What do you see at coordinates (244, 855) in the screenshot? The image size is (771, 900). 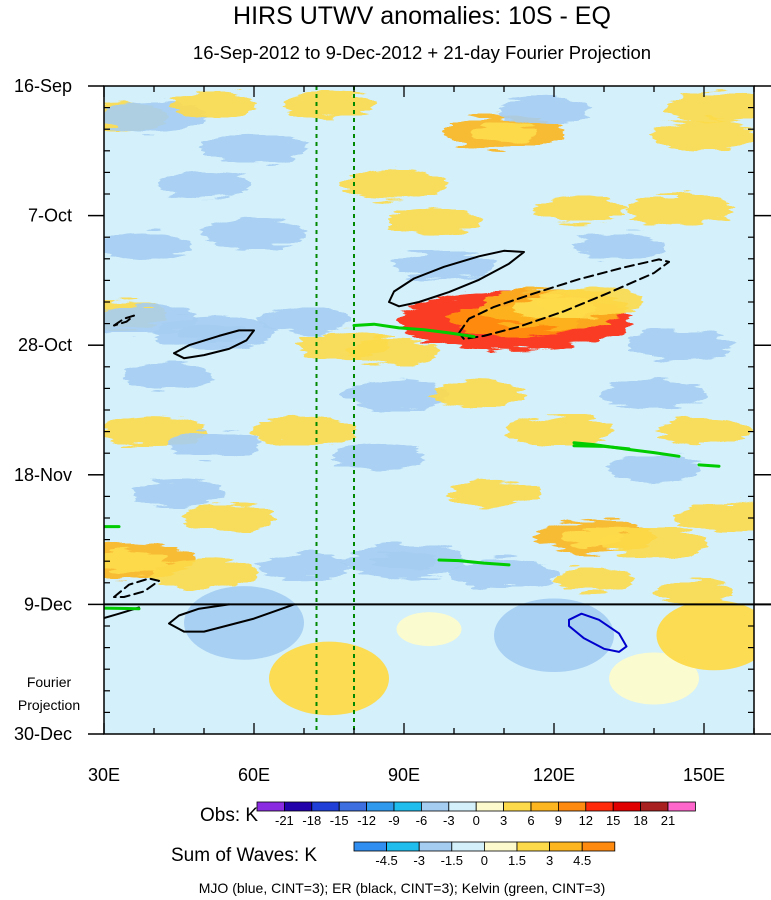 I see `waves-colorbar-label: Sum of Waves: K` at bounding box center [244, 855].